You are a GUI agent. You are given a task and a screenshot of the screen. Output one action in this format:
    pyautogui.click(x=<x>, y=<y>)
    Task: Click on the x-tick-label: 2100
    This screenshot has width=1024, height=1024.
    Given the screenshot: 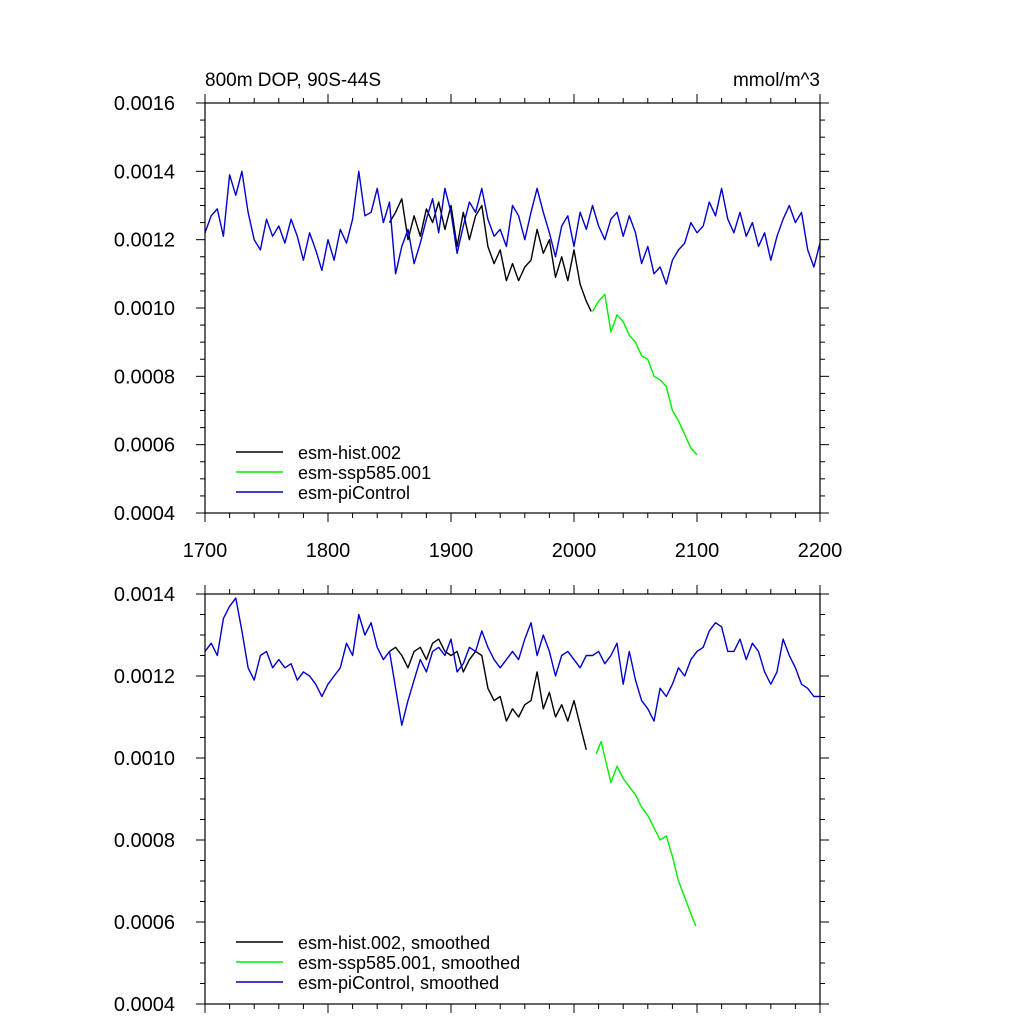 What is the action you would take?
    pyautogui.click(x=697, y=551)
    